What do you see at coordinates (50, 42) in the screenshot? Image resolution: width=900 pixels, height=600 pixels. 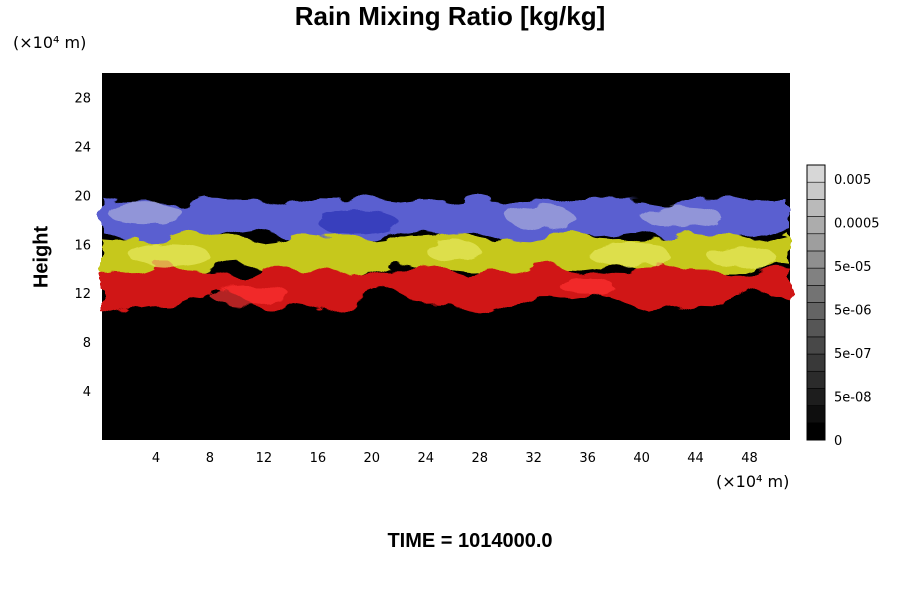 I see `y-axis-unit: (×10⁴ m)` at bounding box center [50, 42].